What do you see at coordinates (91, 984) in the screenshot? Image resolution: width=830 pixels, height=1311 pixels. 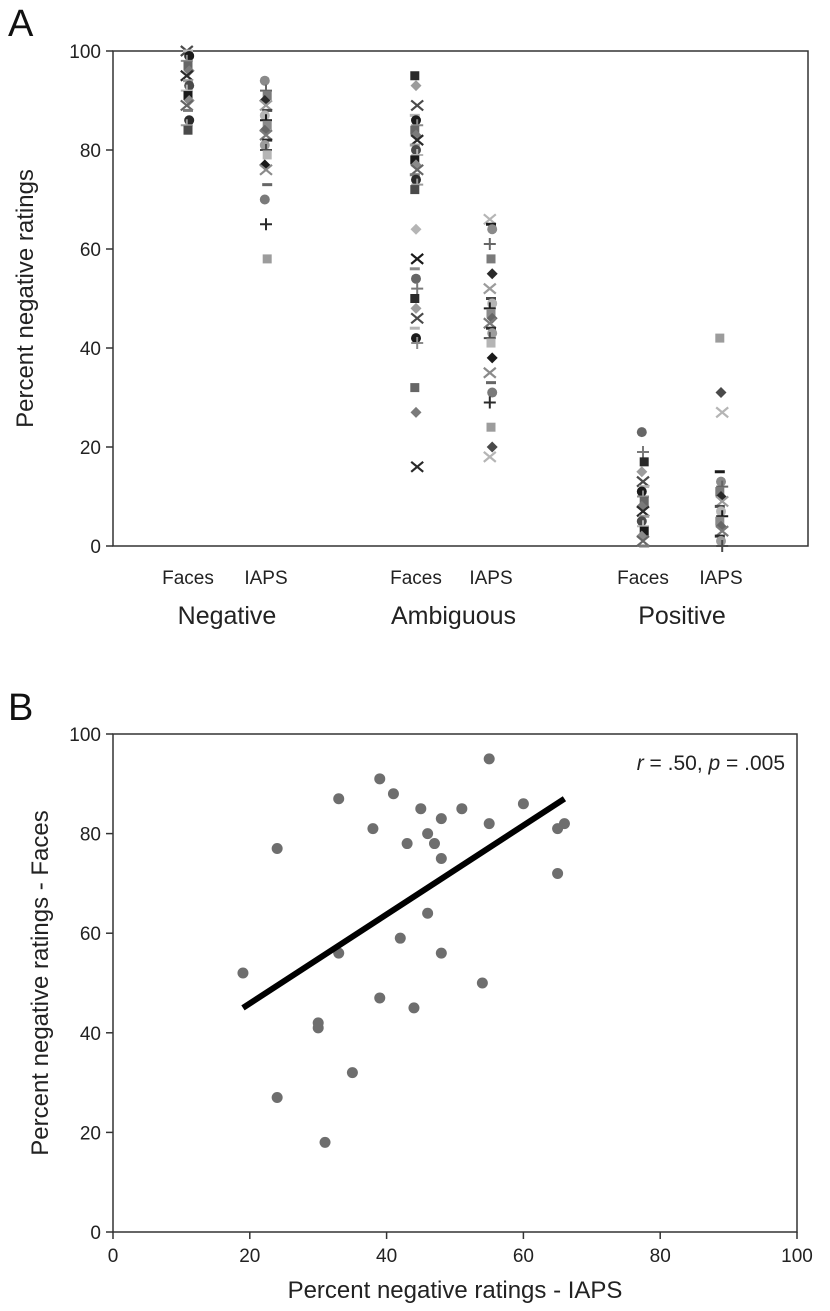 I see `panel-b-y-ticks: 0 20 40 60 80 100` at bounding box center [91, 984].